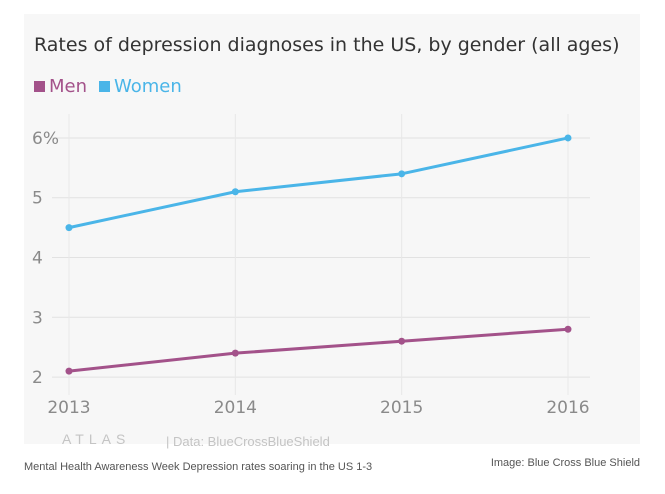  I want to click on x-tick-label: 2015, so click(401, 408).